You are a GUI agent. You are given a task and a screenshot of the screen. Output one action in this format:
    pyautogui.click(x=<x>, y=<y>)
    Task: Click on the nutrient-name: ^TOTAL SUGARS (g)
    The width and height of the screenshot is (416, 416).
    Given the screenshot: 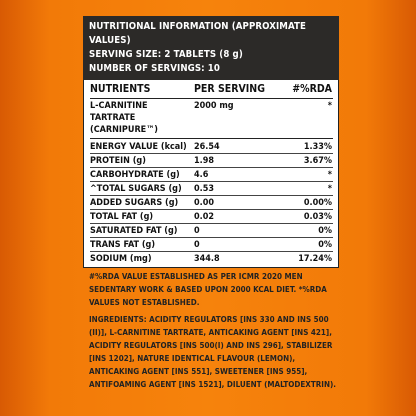 What is the action you would take?
    pyautogui.click(x=136, y=188)
    